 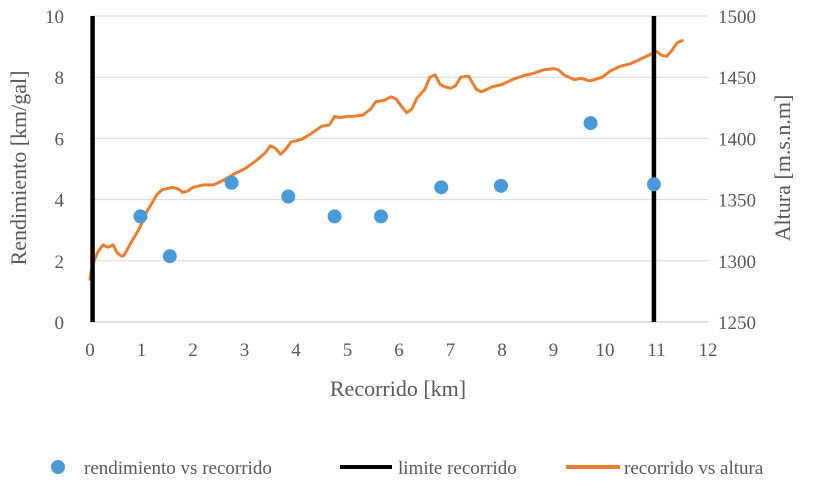 I want to click on legend-label-limite: limite recorrido, so click(x=457, y=468).